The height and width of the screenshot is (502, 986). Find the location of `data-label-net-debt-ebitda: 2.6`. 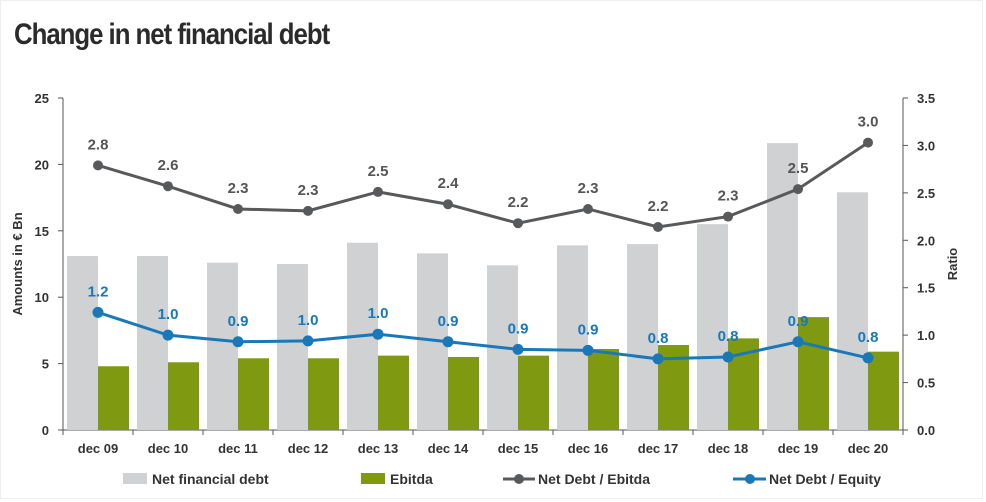

data-label-net-debt-ebitda: 2.6 is located at coordinates (168, 165).